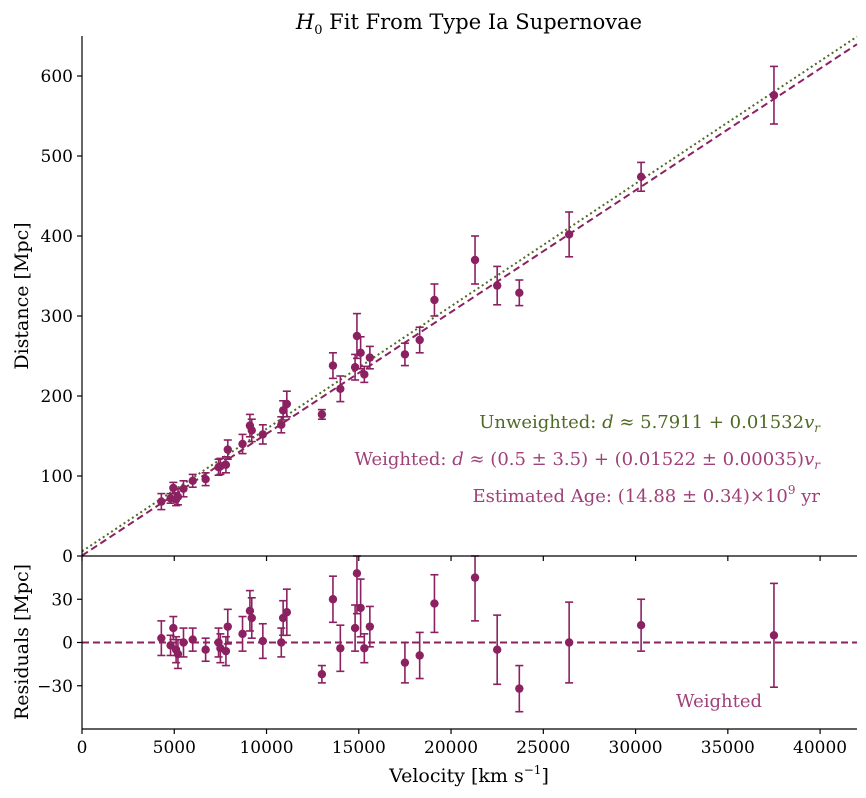 The width and height of the screenshot is (866, 798). Describe the element at coordinates (359, 748) in the screenshot. I see `x-tick-label: 15000` at that location.